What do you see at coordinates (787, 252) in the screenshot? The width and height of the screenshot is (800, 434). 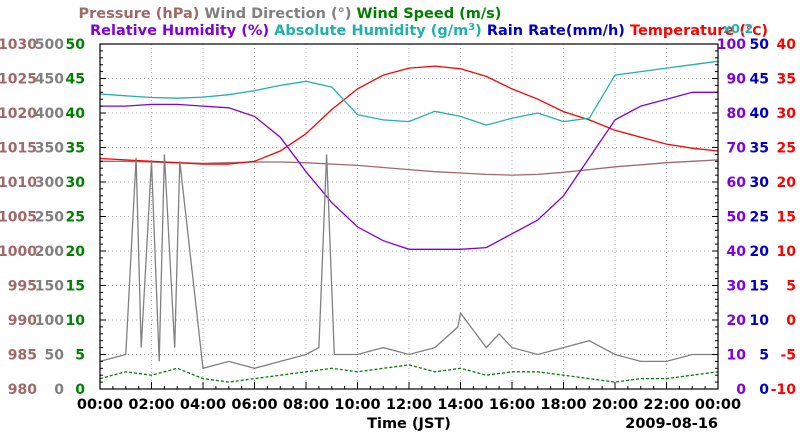 I see `temperature-tick-label: 10` at bounding box center [787, 252].